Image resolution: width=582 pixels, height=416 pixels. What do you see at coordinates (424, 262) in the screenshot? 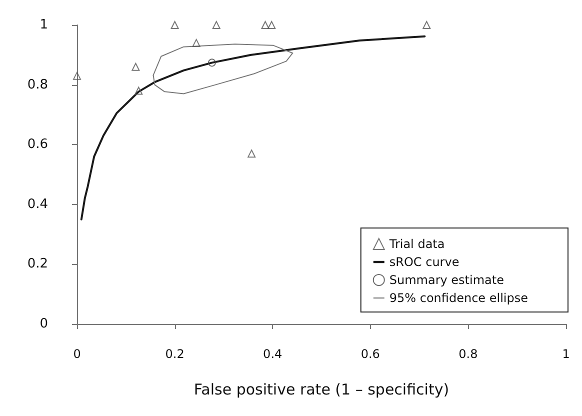
I see `legend-label: sROC curve` at bounding box center [424, 262].